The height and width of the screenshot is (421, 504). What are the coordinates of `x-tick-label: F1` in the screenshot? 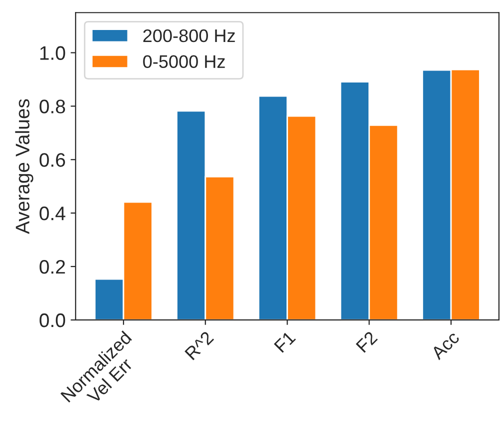 It's located at (285, 341).